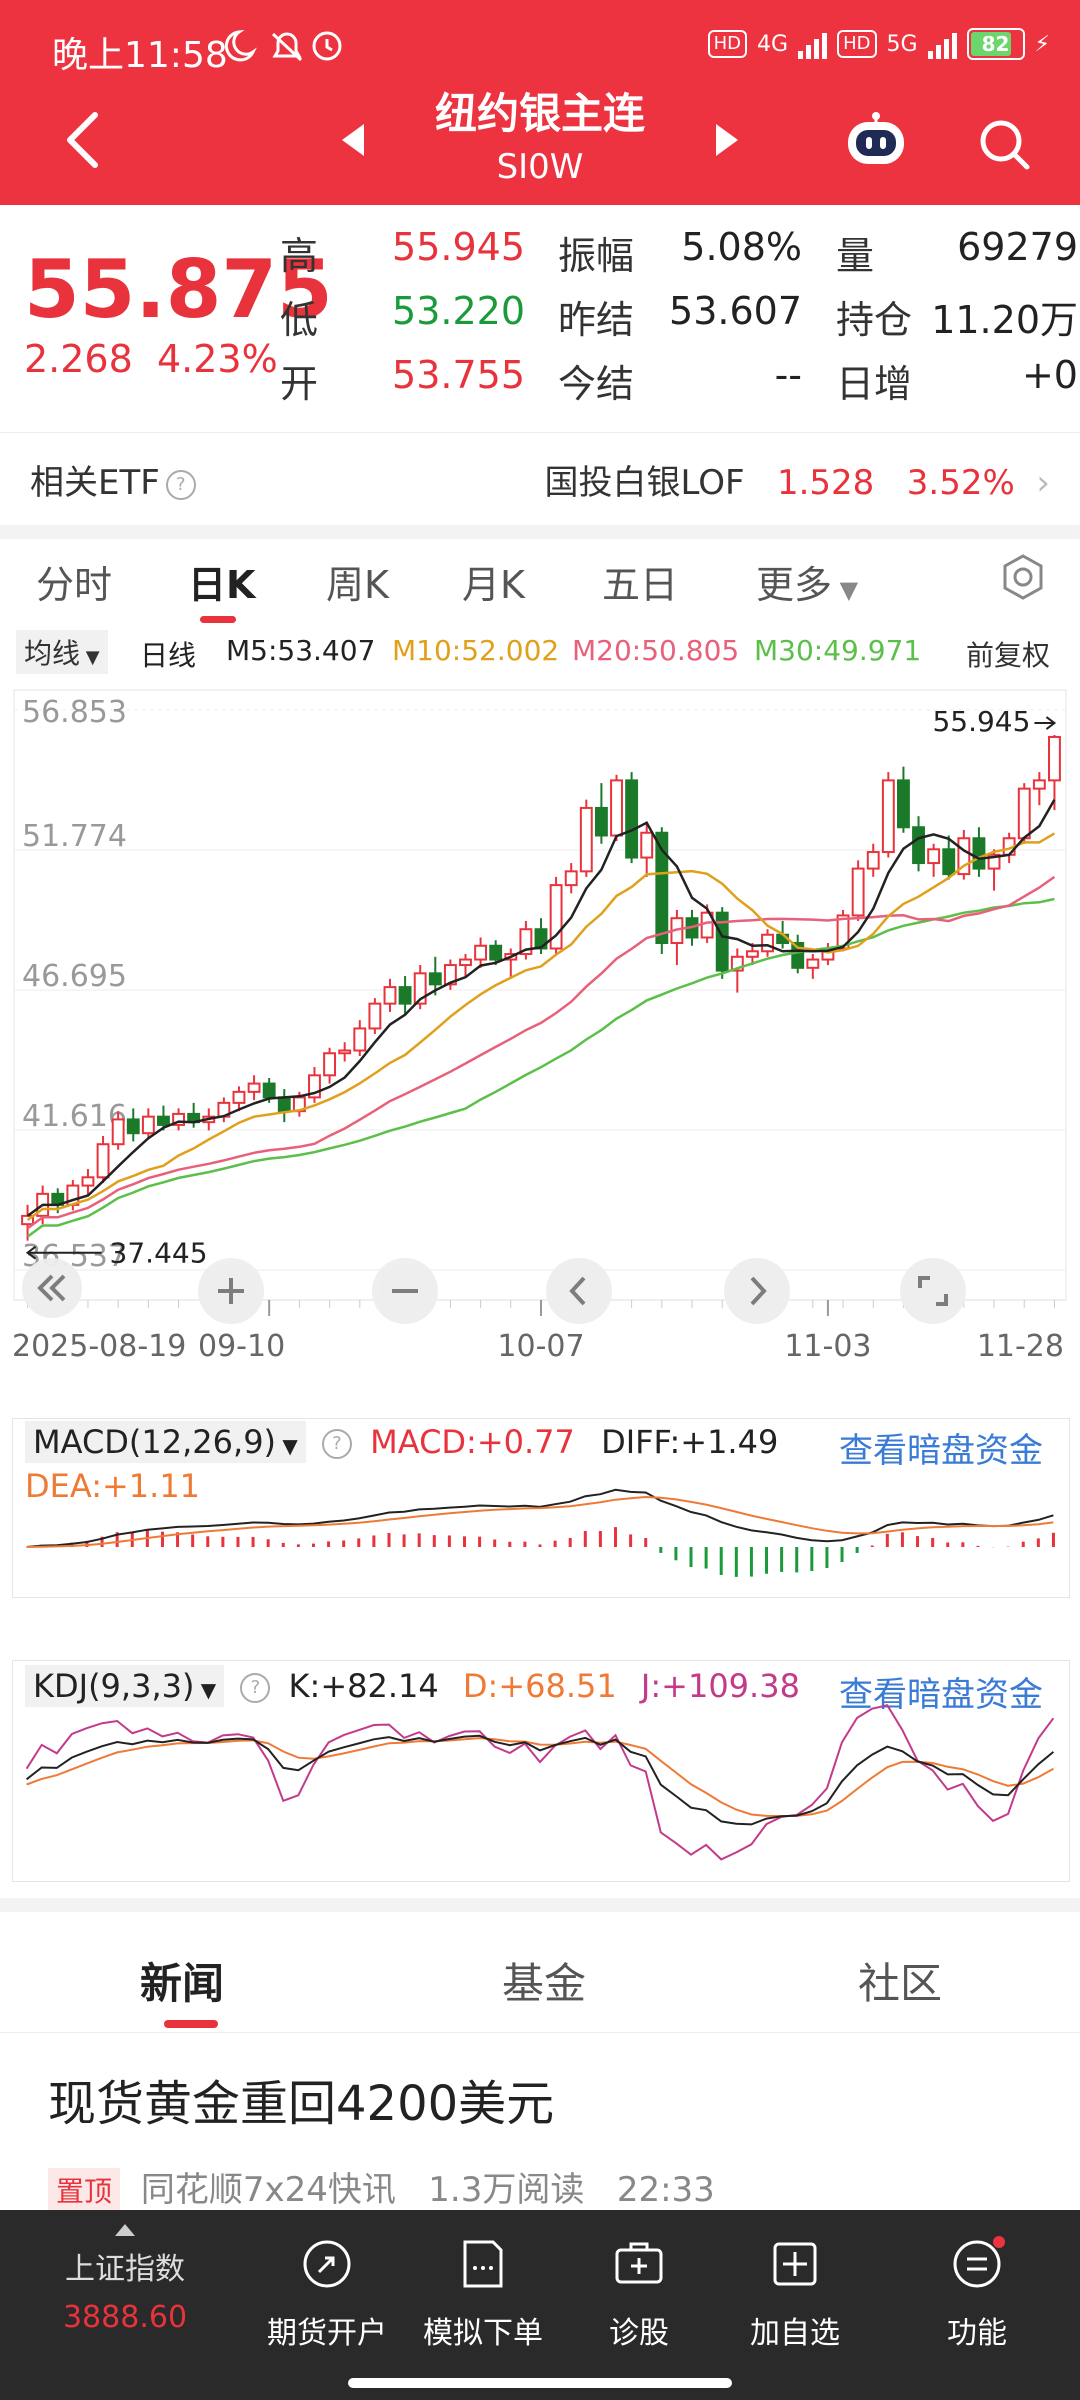 The height and width of the screenshot is (2400, 1080). What do you see at coordinates (405, 1291) in the screenshot?
I see `zoom-out-button` at bounding box center [405, 1291].